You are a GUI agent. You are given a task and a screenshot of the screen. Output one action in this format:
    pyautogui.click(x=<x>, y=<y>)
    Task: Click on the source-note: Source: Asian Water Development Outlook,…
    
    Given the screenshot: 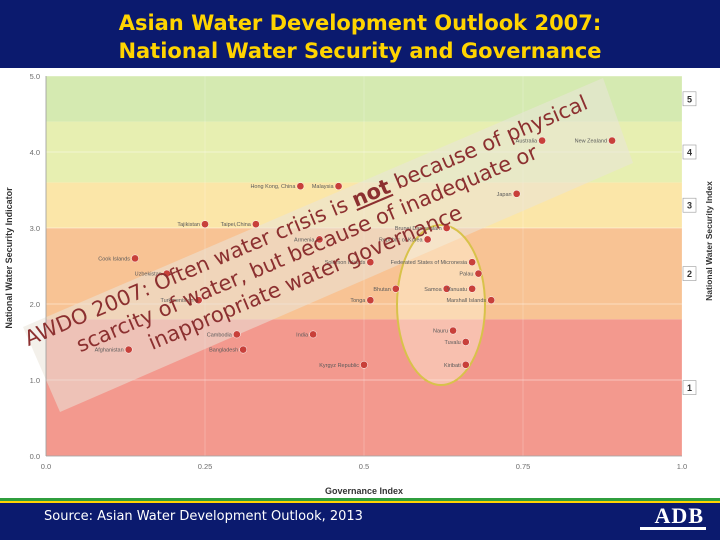 What is the action you would take?
    pyautogui.click(x=203, y=516)
    